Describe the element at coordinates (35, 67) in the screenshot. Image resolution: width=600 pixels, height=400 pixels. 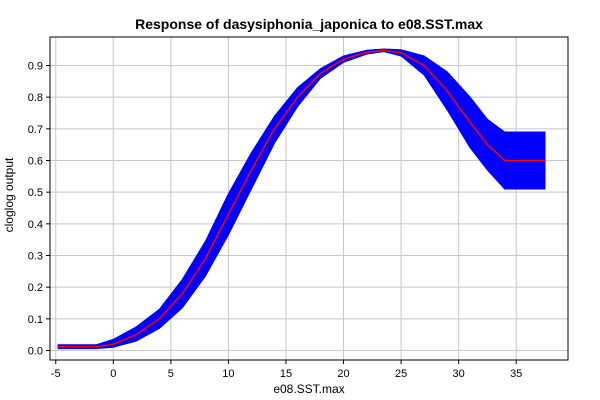
I see `y-tick-label: 0.9` at that location.